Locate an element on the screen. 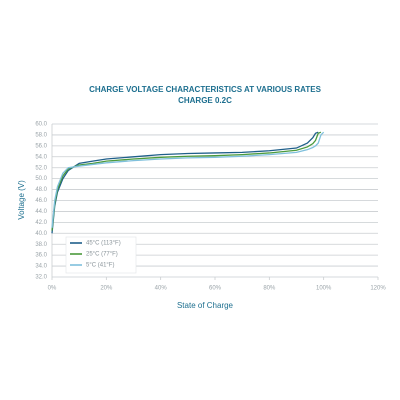 This screenshot has width=400, height=400. legend-label: 5°C (41°F) is located at coordinates (100, 266).